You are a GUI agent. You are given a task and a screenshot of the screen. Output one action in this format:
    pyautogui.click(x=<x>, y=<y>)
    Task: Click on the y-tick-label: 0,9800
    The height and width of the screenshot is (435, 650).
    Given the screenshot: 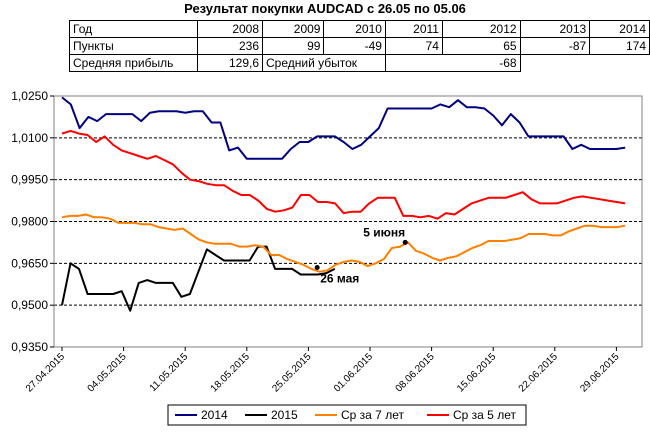 What is the action you would take?
    pyautogui.click(x=29, y=222)
    